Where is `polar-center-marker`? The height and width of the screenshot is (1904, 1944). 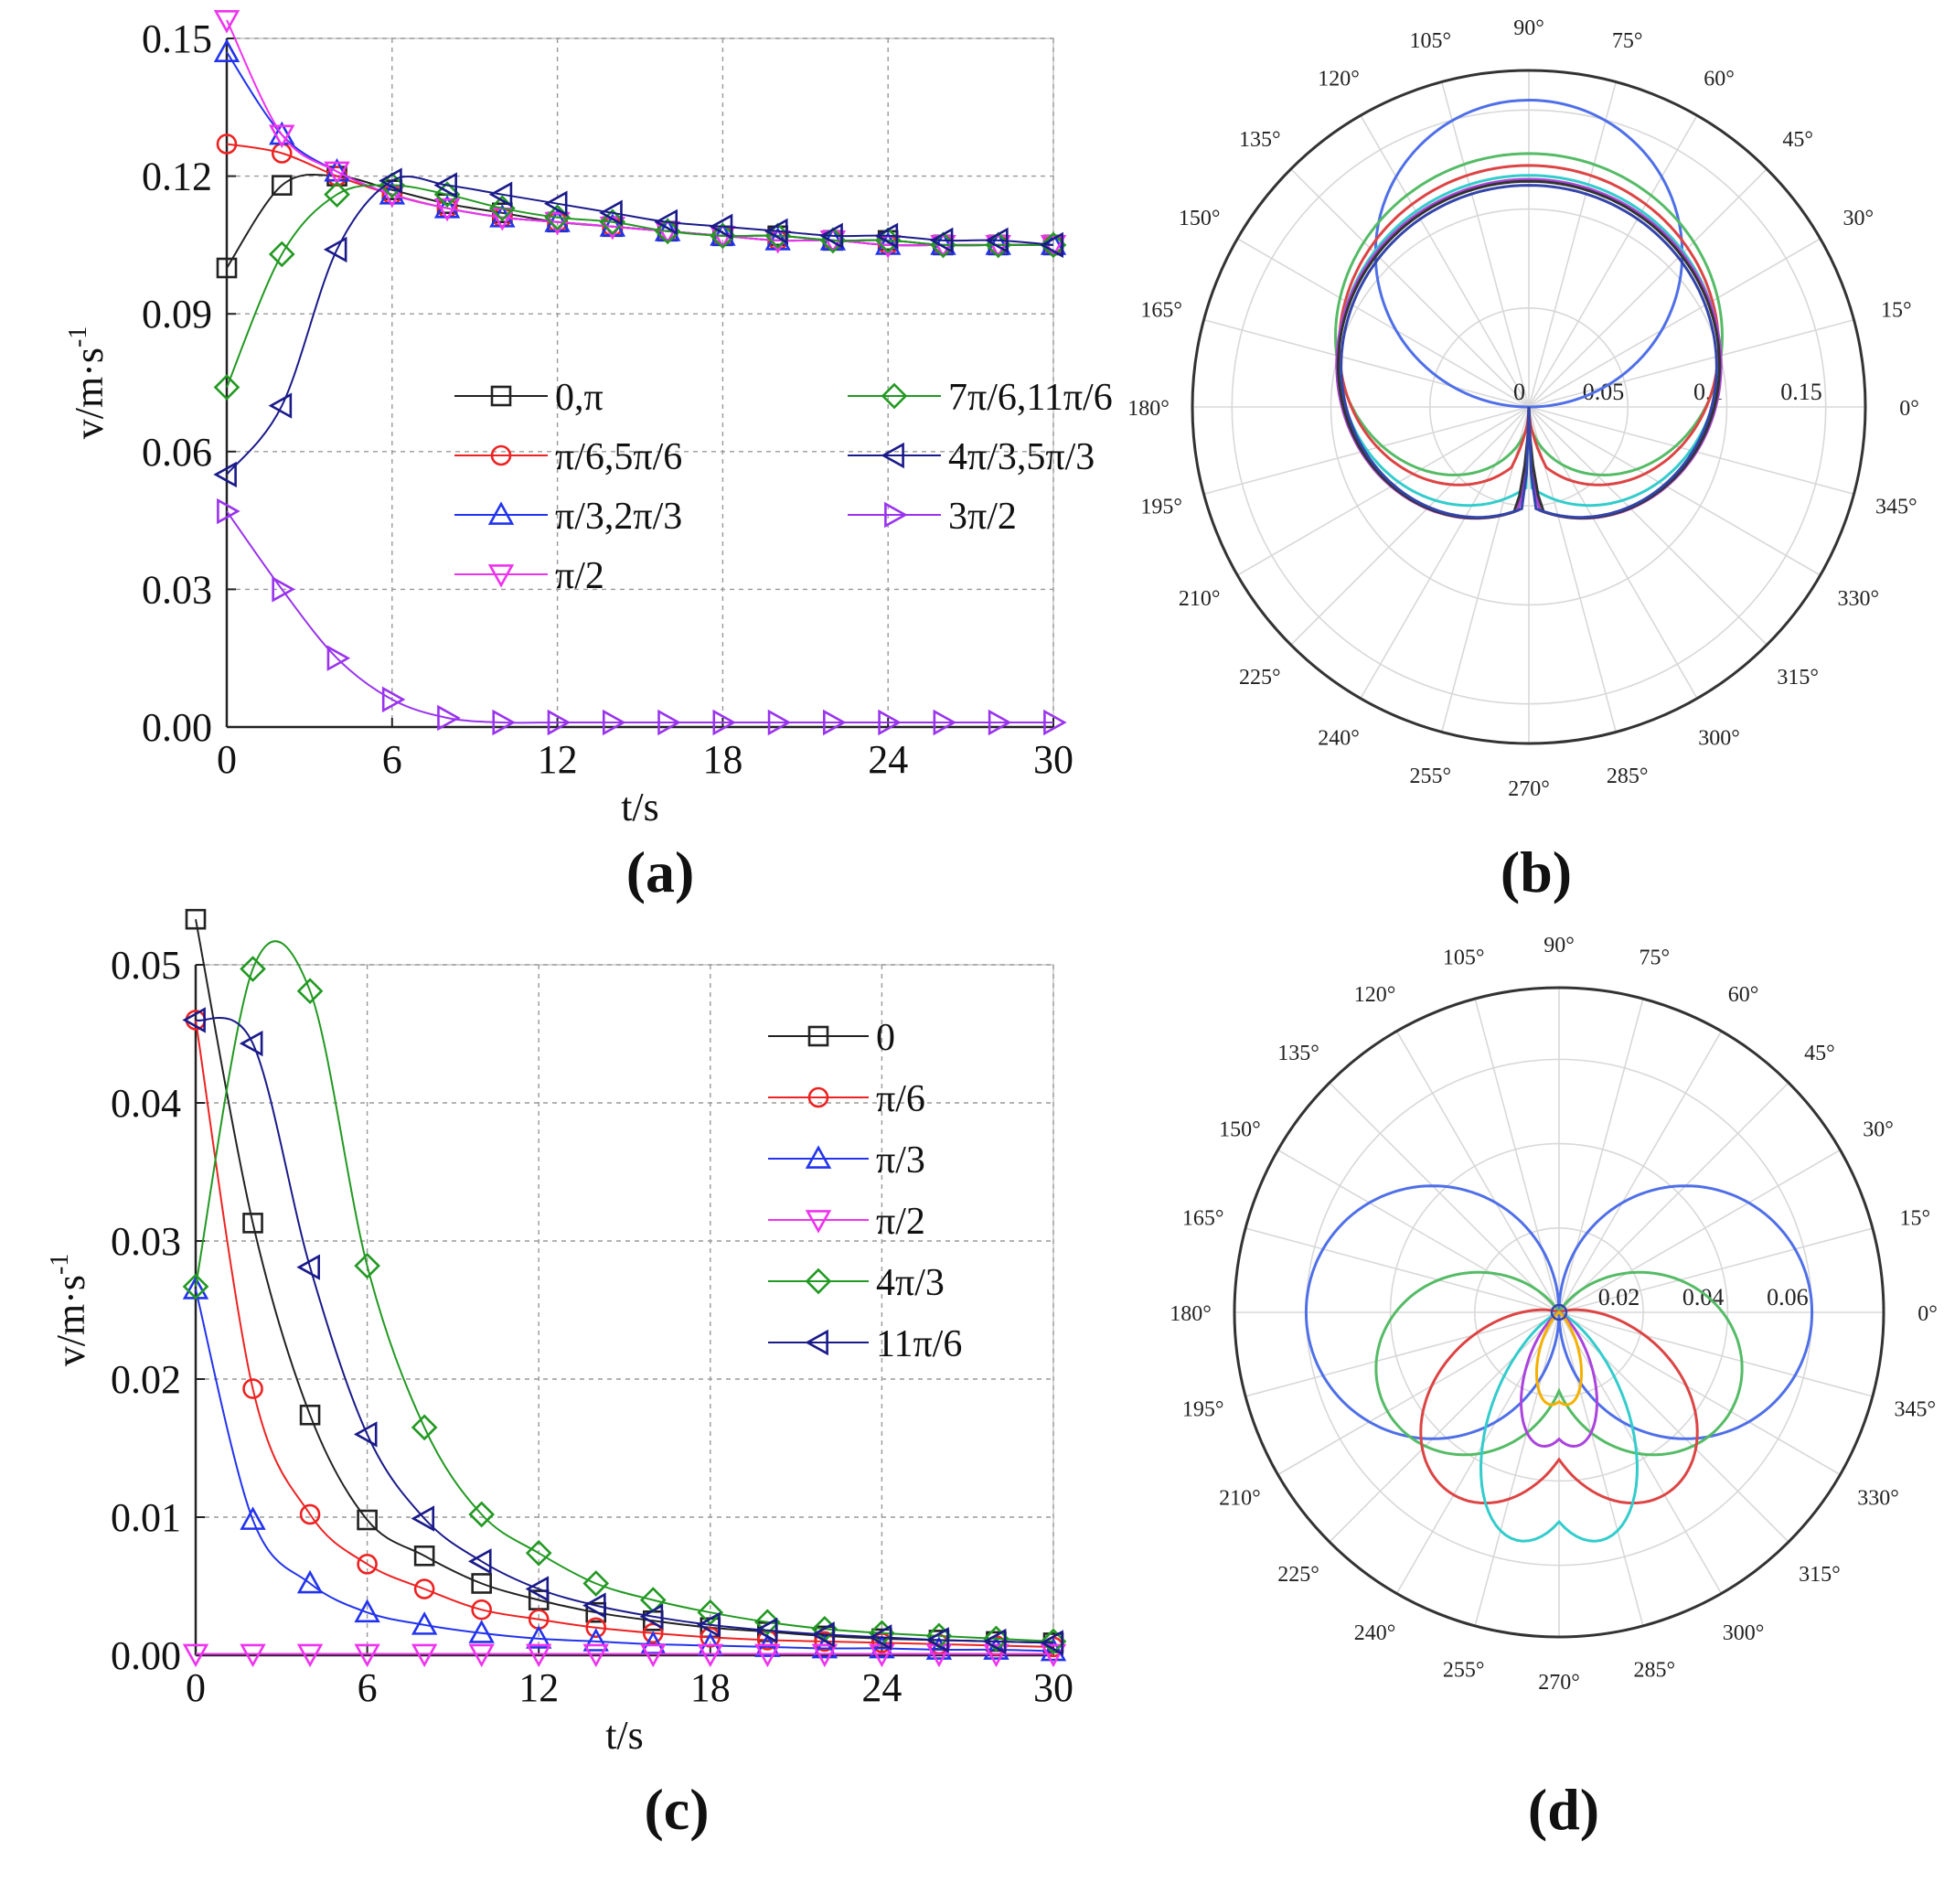
polar-center-marker is located at coordinates (1559, 1312).